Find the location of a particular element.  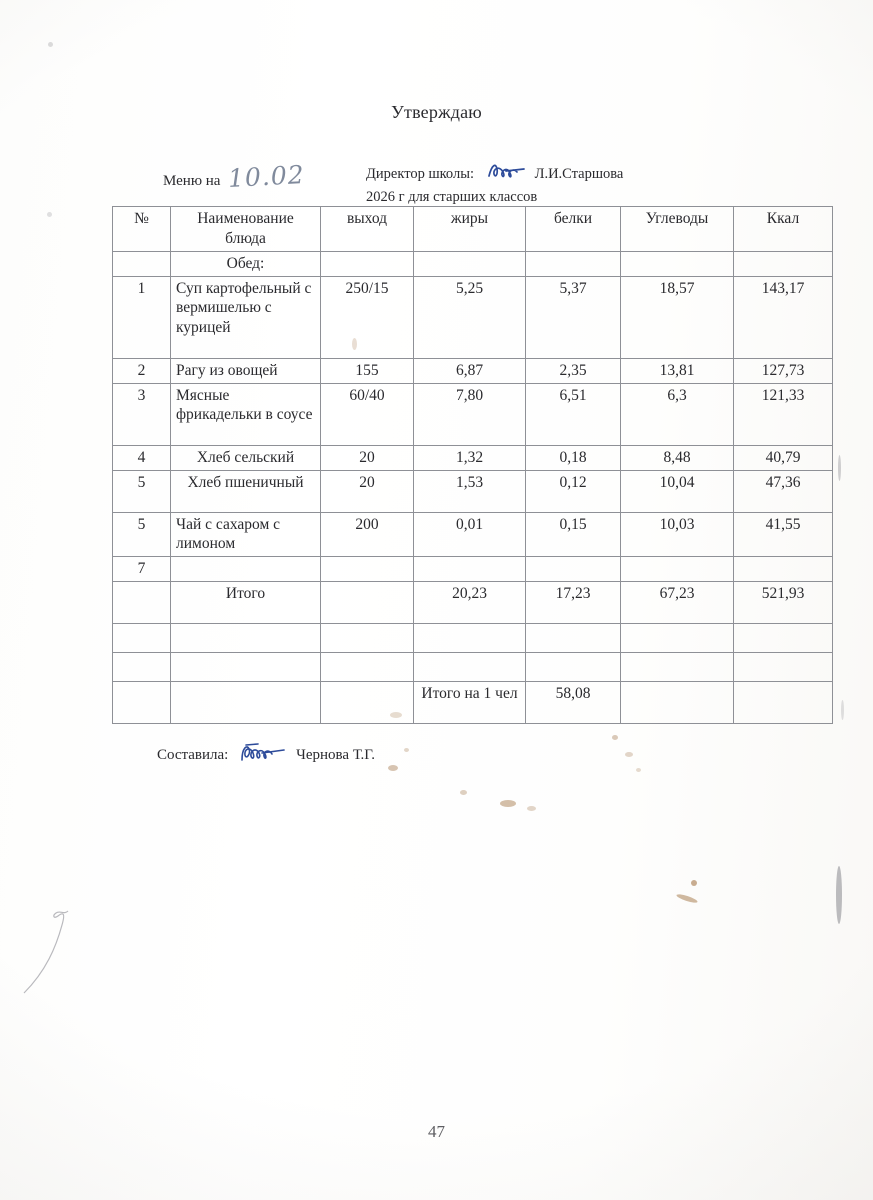

row-fat: 6,87 is located at coordinates (469, 370).